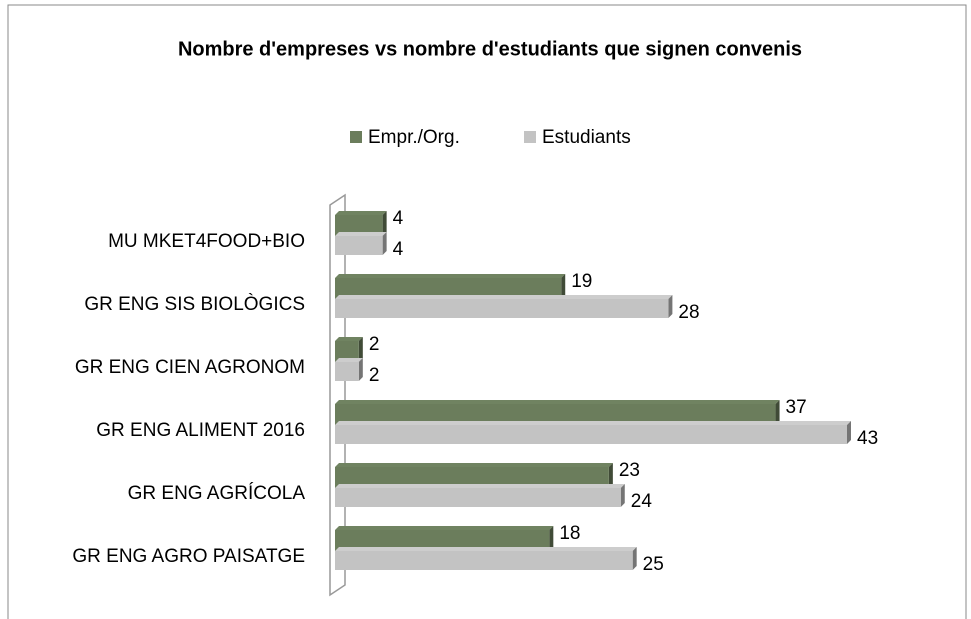  Describe the element at coordinates (581, 281) in the screenshot. I see `data-label: 19` at that location.